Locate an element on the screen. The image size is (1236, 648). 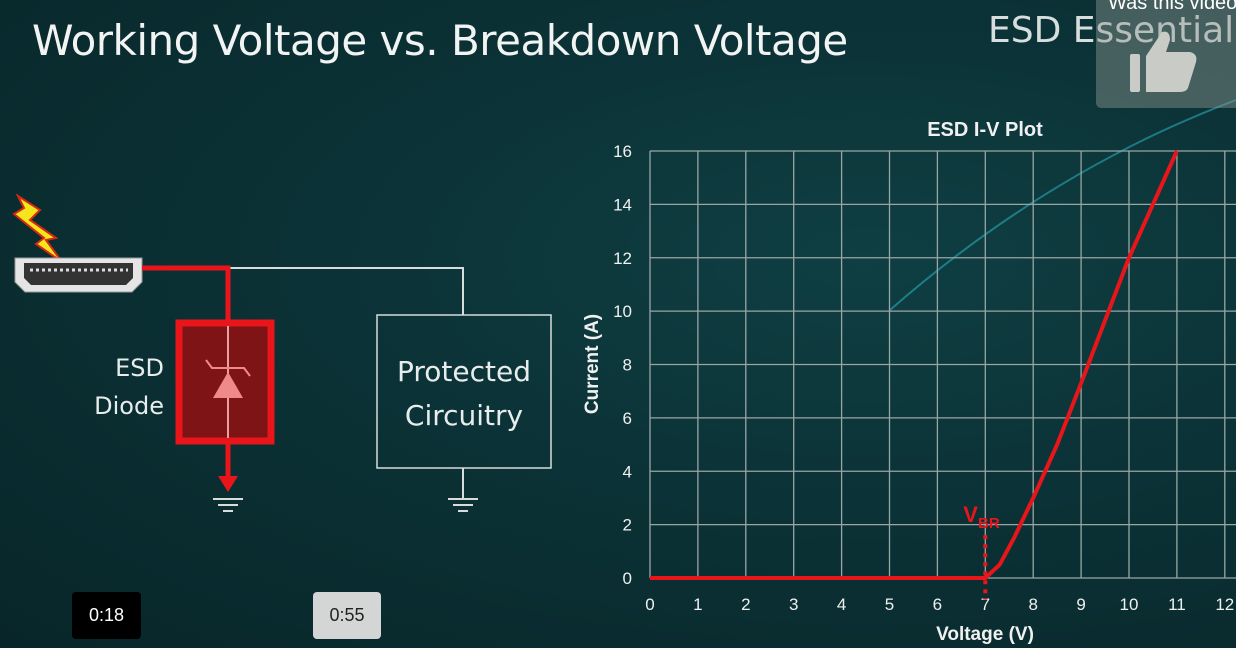
protected-circuitry-box is located at coordinates (464, 391).